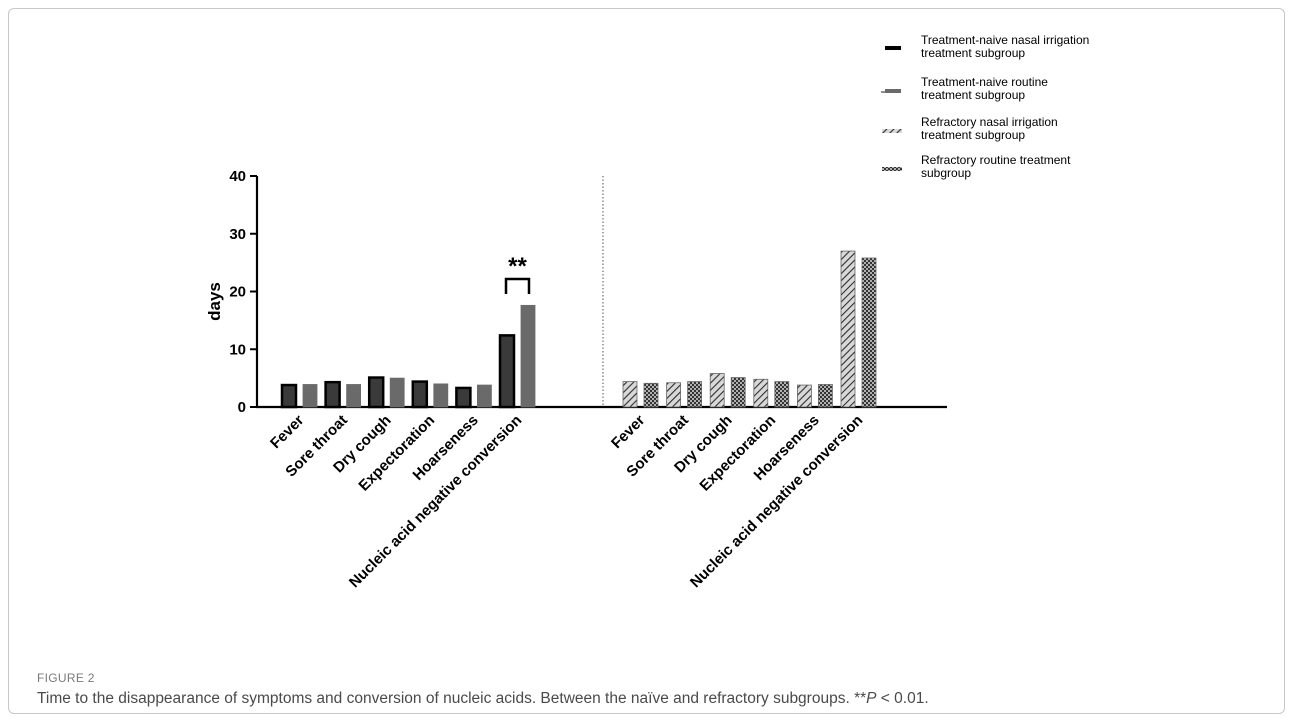  I want to click on legend-label: Refractory routine treatment, so click(996, 160).